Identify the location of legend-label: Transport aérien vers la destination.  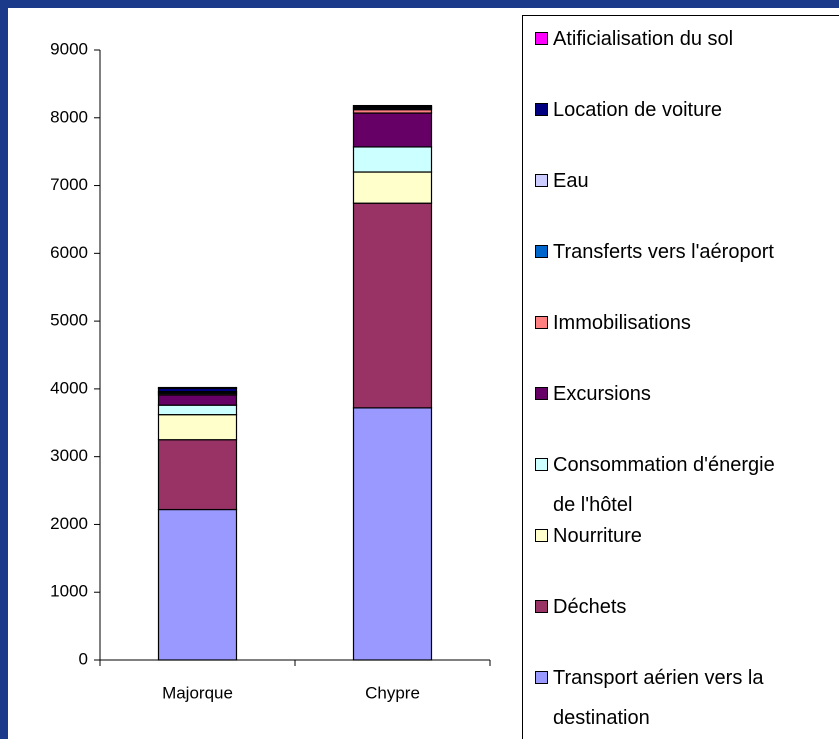
(658, 698).